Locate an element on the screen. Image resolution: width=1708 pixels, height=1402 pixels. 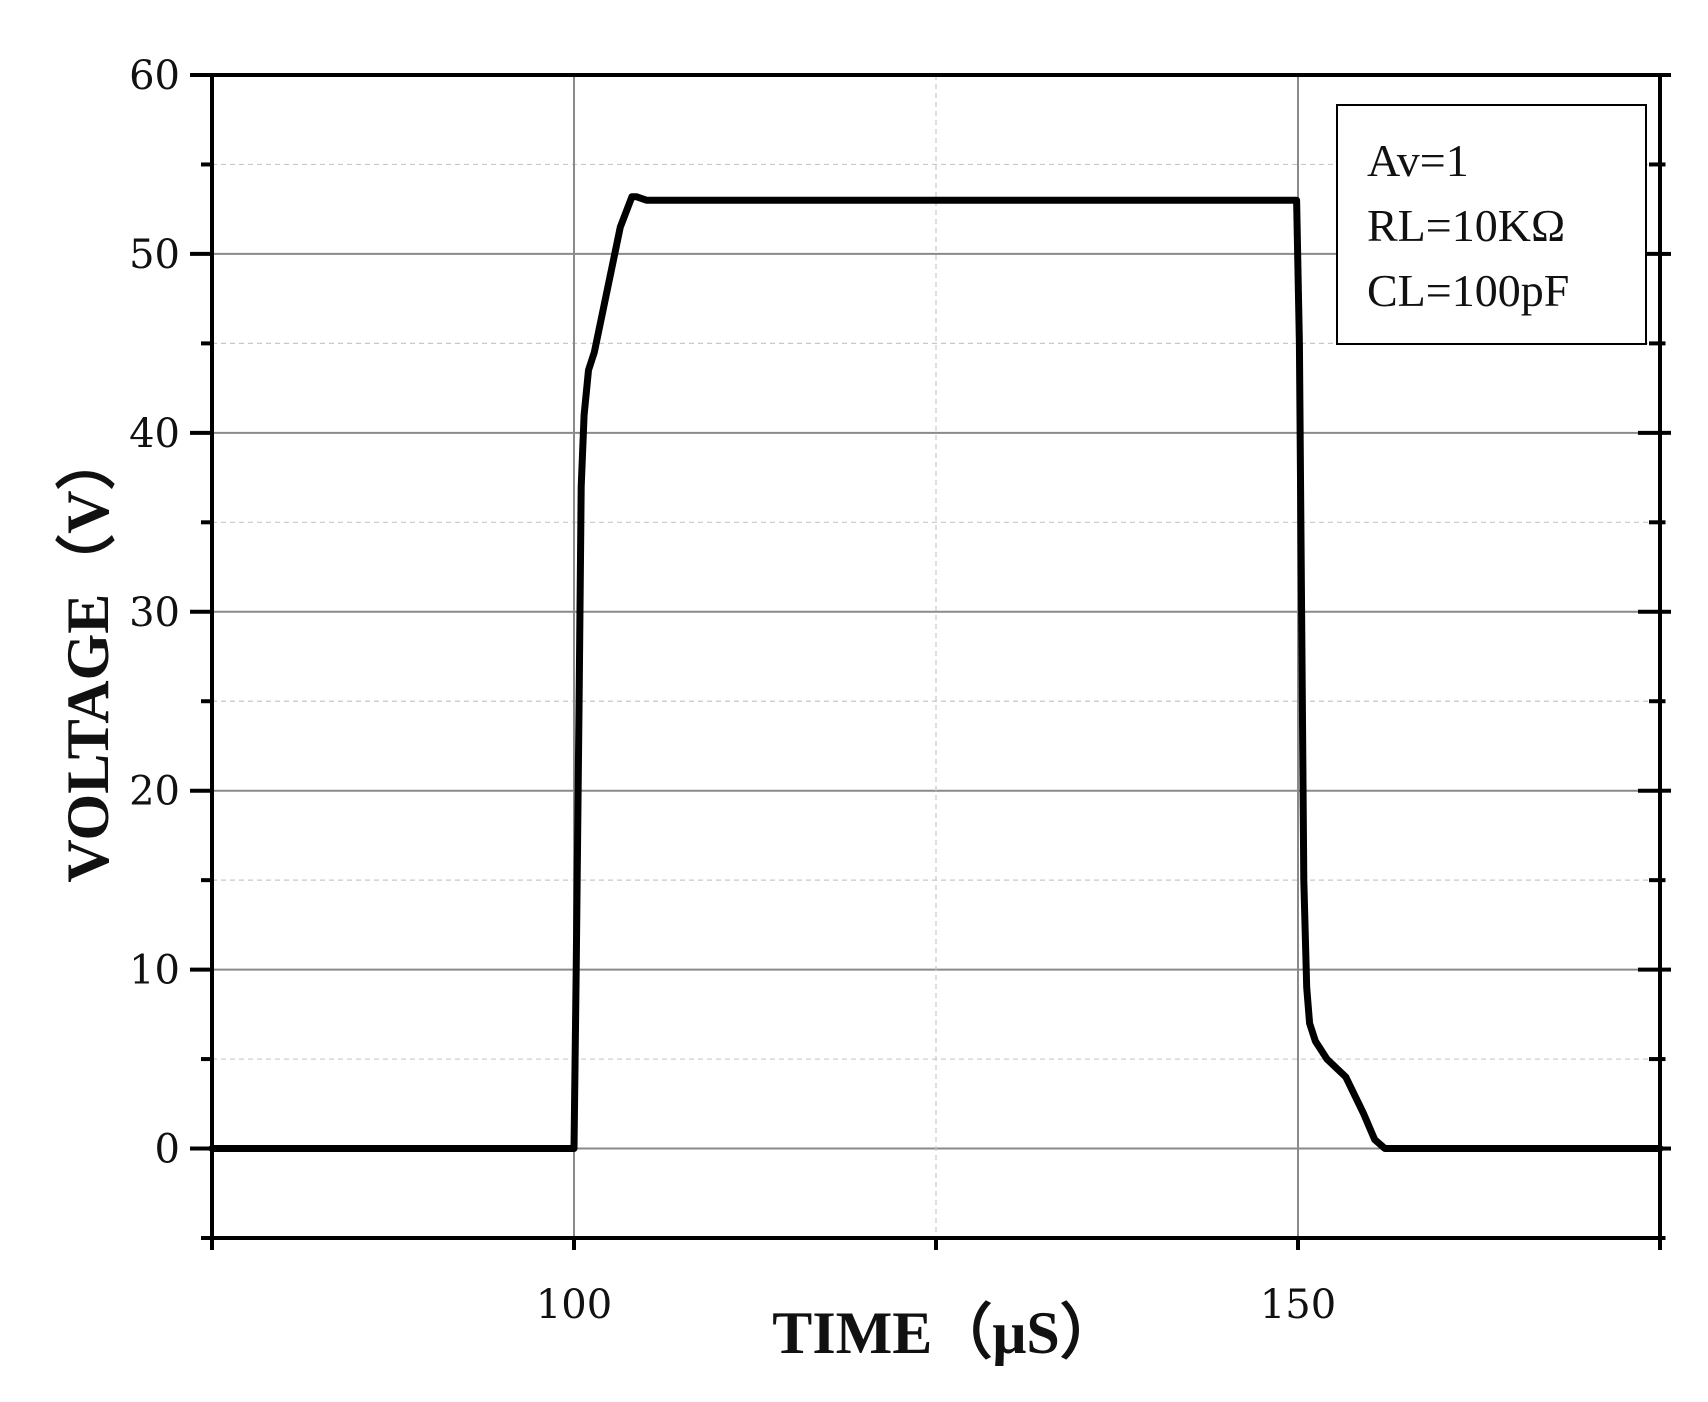
y-tick-label: 0 is located at coordinates (167, 1150).